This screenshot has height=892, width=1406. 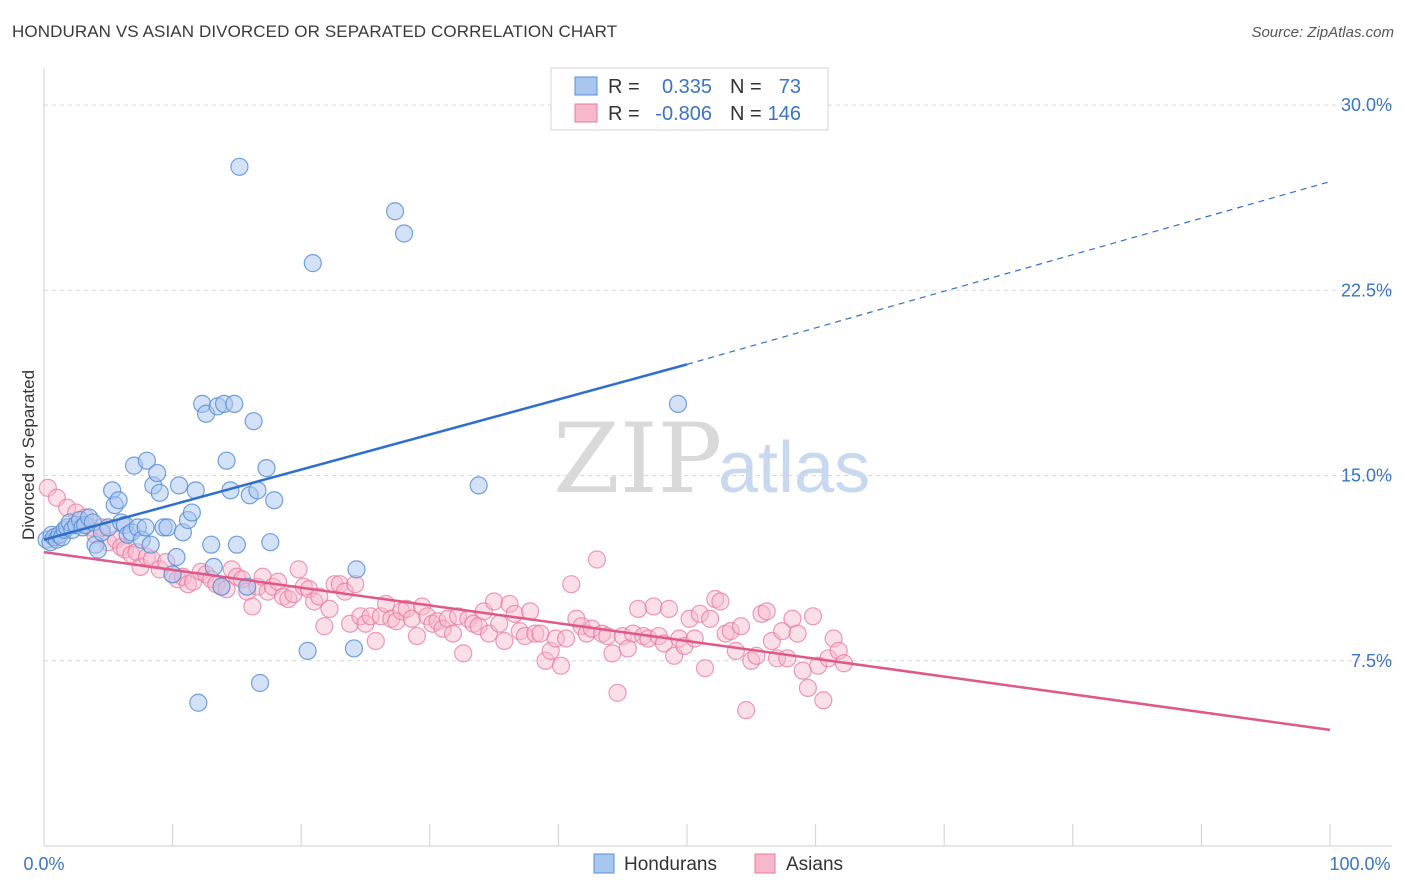 What do you see at coordinates (746, 87) in the screenshot?
I see `legend-honduran-n-label: N =` at bounding box center [746, 87].